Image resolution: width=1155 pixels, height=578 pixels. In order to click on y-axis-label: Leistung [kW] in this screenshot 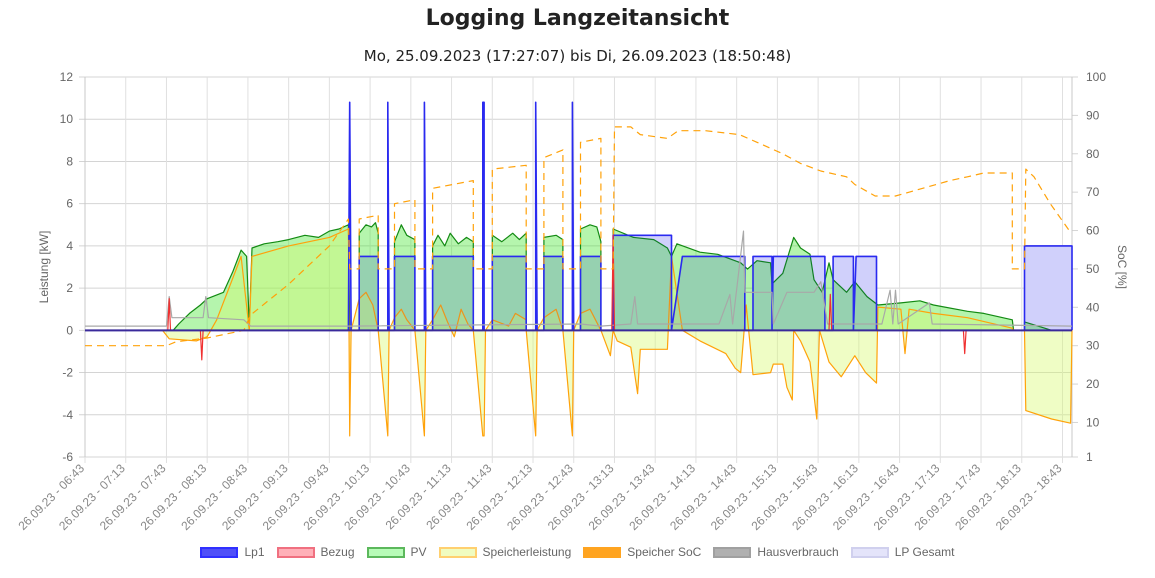, I will do `click(44, 267)`.